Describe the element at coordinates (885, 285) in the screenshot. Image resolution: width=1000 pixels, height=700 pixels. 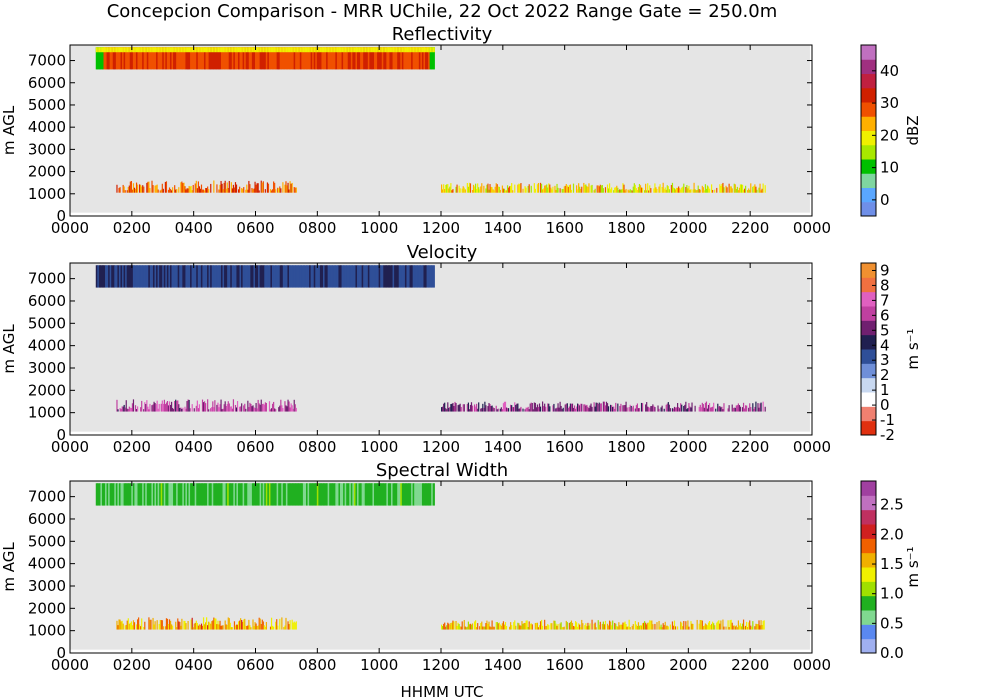
I see `colorbar-tick-label: 8` at that location.